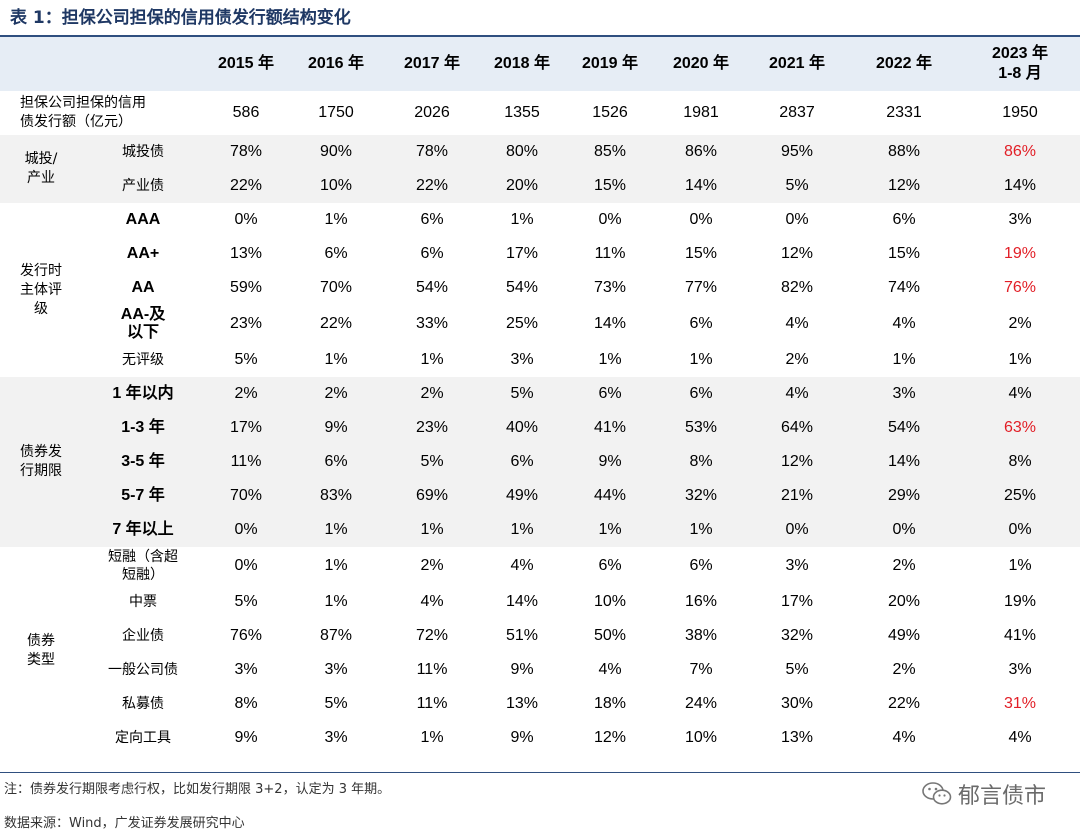 This screenshot has height=838, width=1080. Describe the element at coordinates (522, 64) in the screenshot. I see `header-year: 2018 年` at that location.